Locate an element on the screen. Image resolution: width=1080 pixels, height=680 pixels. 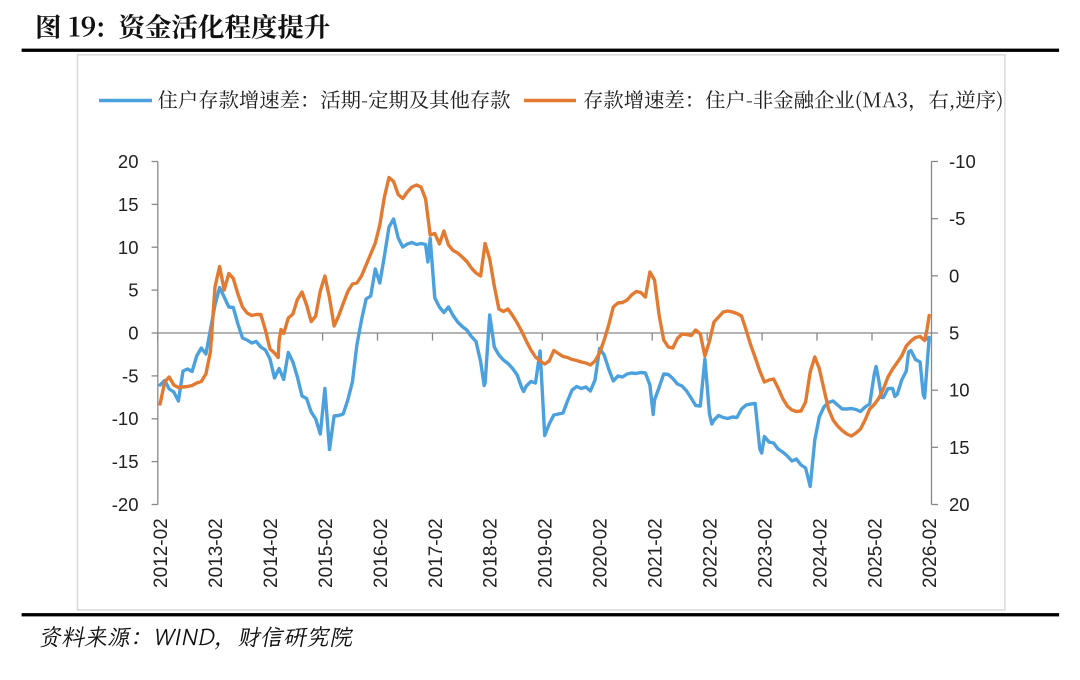
svg-text: 2025-02 is located at coordinates (875, 553).